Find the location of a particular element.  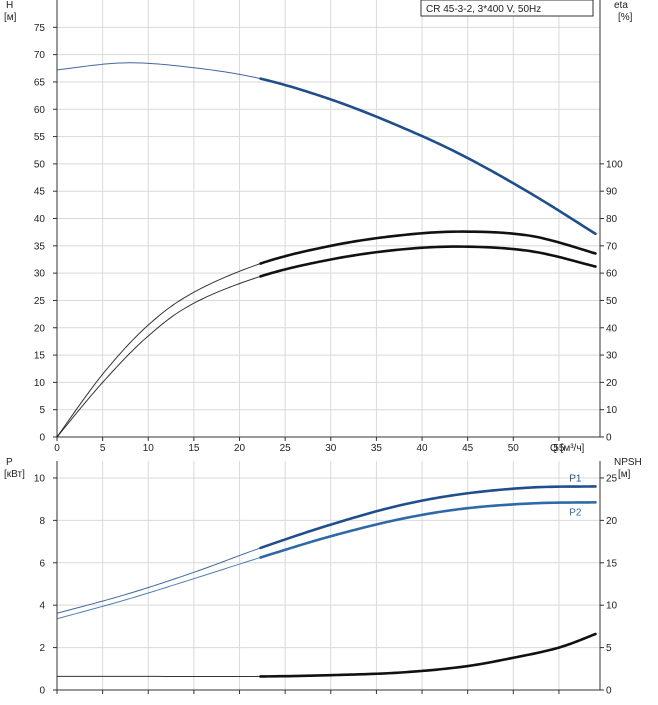

x-tick-label: 50 is located at coordinates (514, 448).